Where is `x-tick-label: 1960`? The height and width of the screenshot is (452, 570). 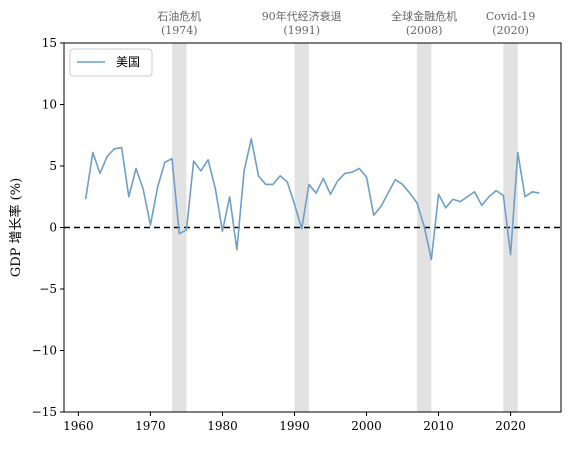
x-tick-label: 1960 is located at coordinates (78, 426).